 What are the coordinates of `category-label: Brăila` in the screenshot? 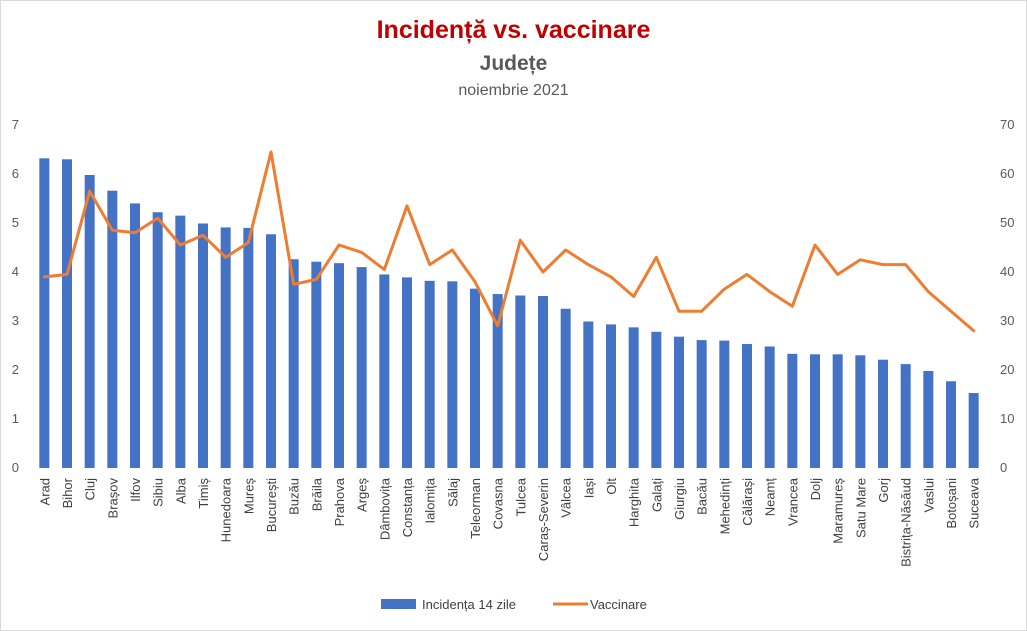 It's located at (316, 494).